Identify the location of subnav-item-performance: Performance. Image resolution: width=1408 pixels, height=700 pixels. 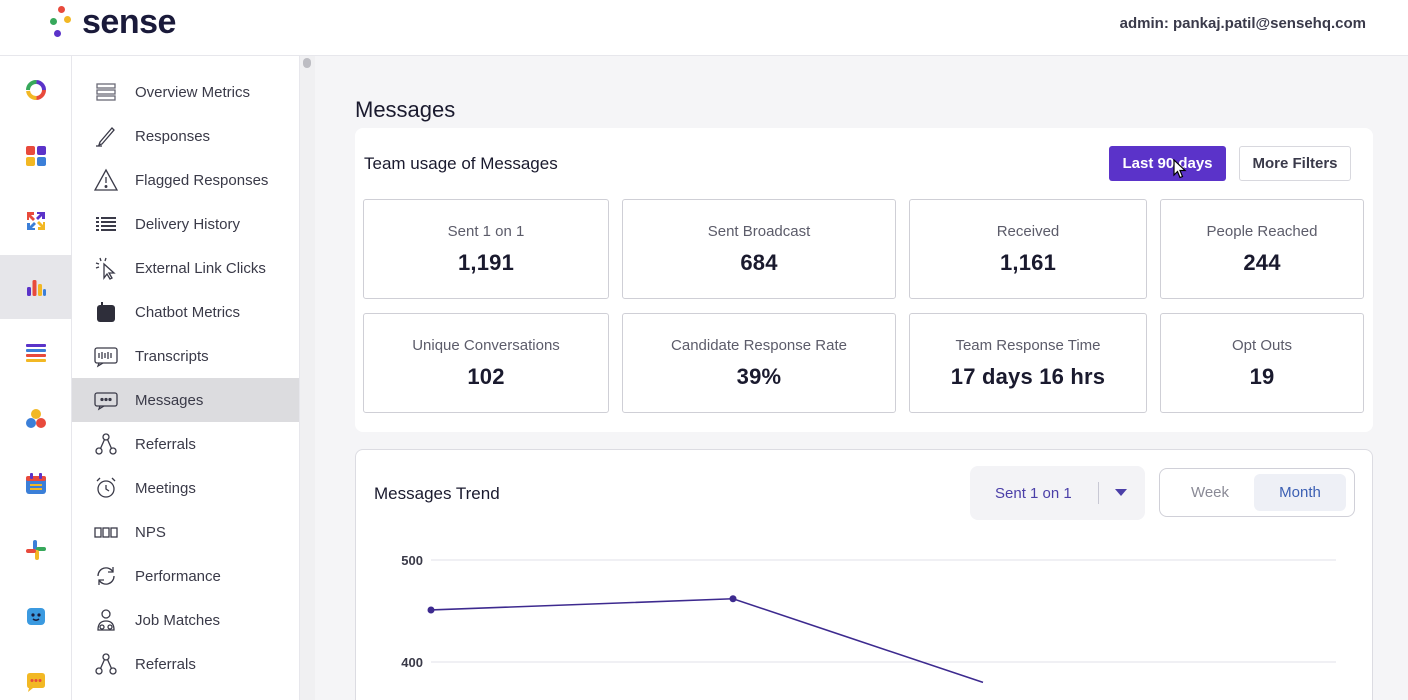
(185, 576).